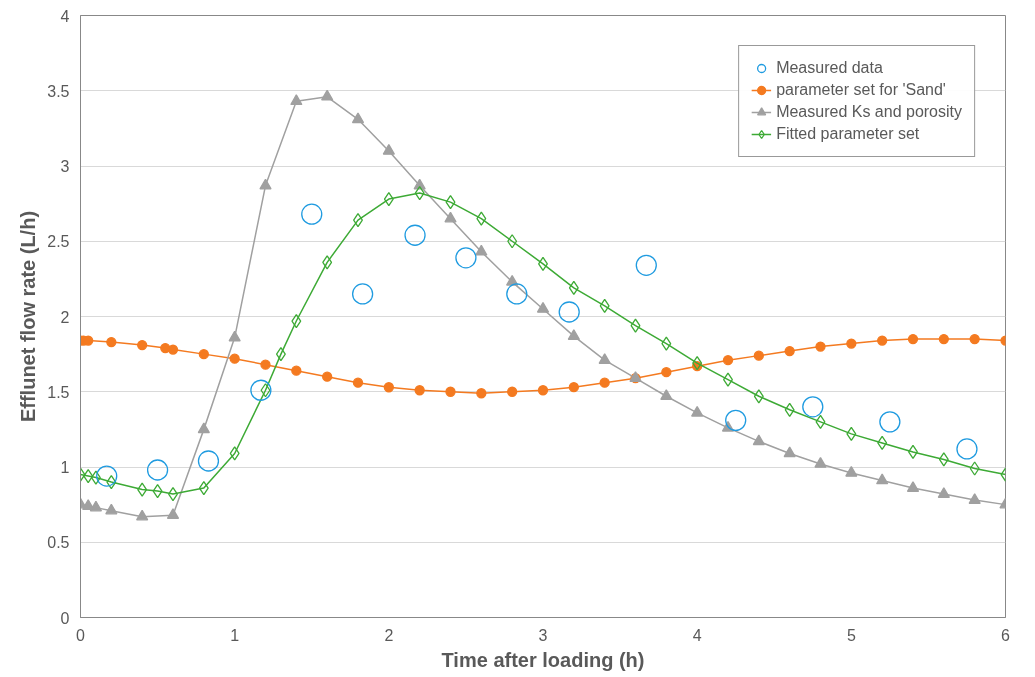  What do you see at coordinates (58, 543) in the screenshot?
I see `y-tick-label: 0.5` at bounding box center [58, 543].